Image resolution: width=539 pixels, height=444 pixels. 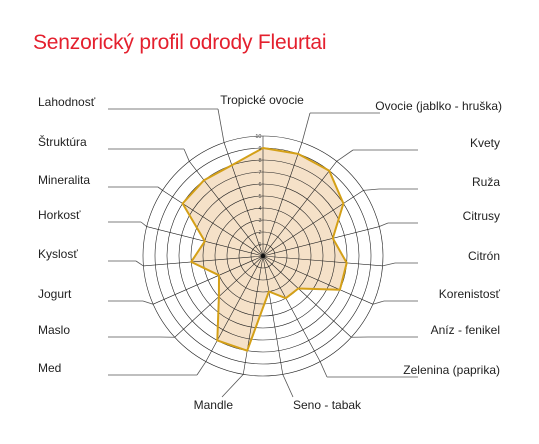 What do you see at coordinates (259, 173) in the screenshot?
I see `radial-tick-label: 7` at bounding box center [259, 173].